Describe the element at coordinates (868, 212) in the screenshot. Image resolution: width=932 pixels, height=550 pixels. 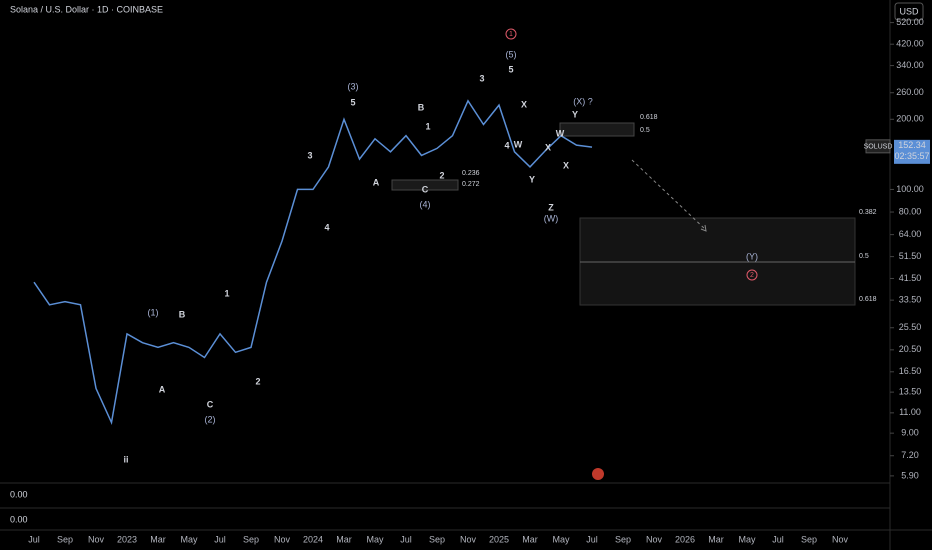
I see `fib-label: 0.382` at that location.